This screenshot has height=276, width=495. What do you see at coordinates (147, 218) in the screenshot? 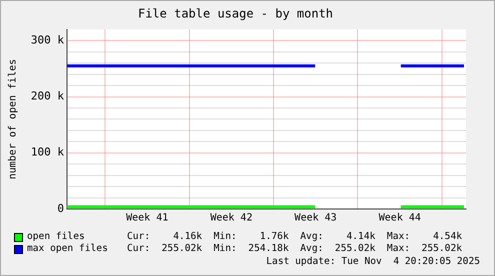
I see `x-tick-label: Week 41` at bounding box center [147, 218].